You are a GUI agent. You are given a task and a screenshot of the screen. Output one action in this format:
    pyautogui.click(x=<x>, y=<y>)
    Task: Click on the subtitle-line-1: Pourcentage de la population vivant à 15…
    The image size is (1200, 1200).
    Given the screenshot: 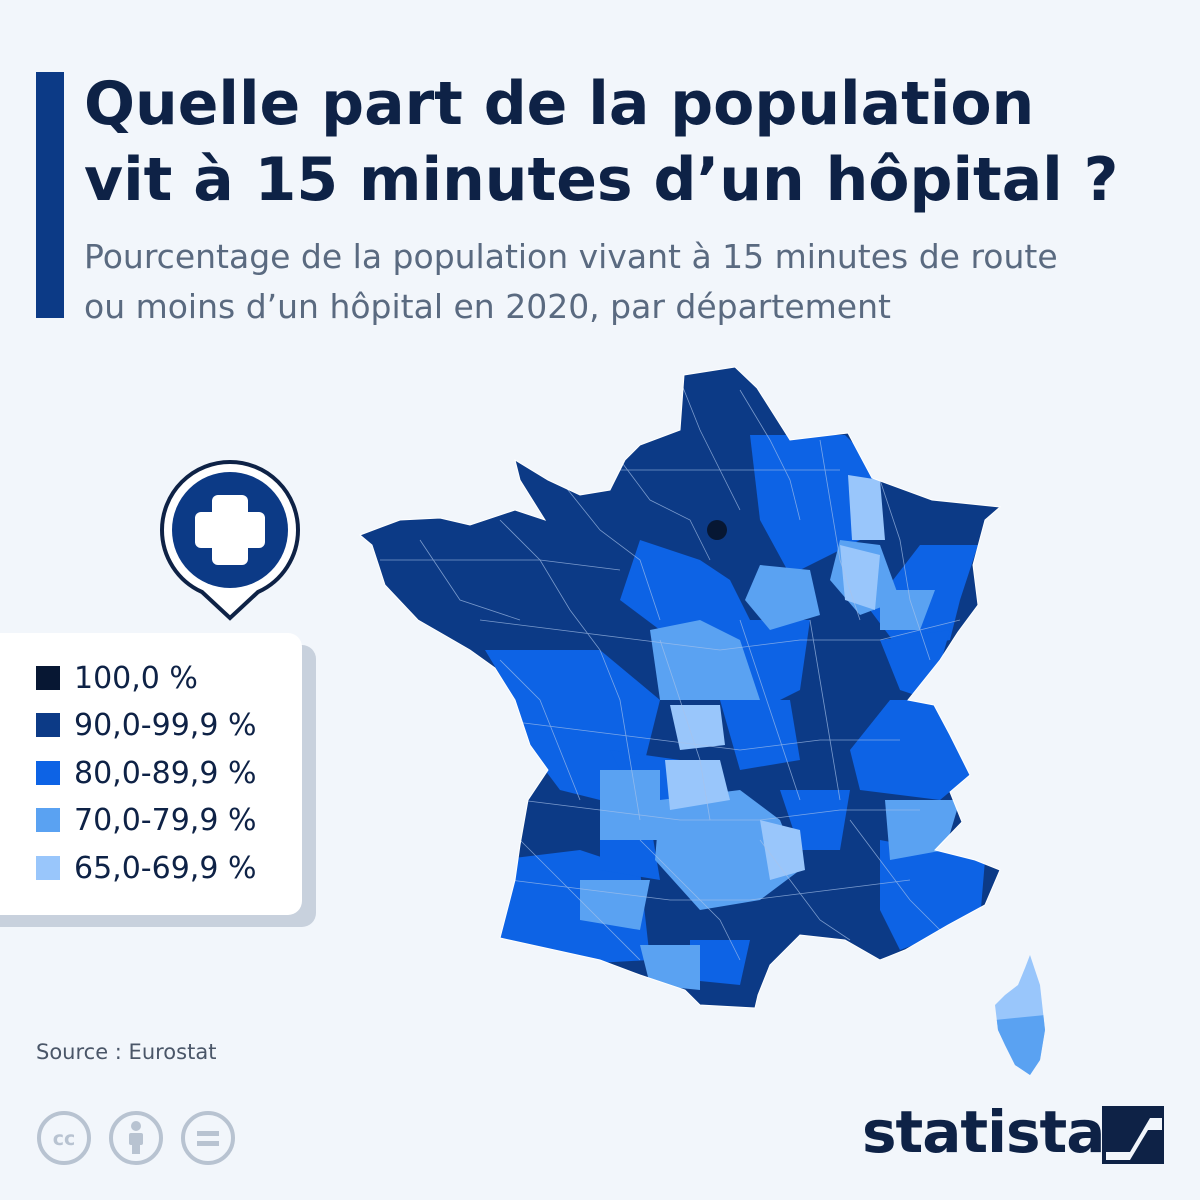 What is the action you would take?
    pyautogui.click(x=571, y=256)
    